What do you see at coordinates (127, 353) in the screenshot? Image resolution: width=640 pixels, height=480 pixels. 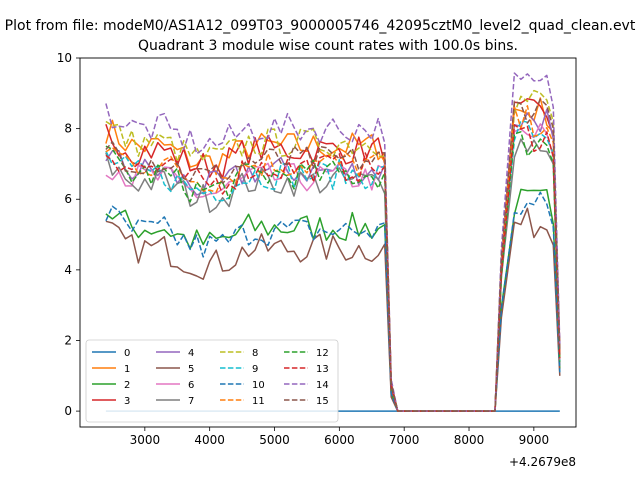 I see `legend-label-0: 0` at bounding box center [127, 353].